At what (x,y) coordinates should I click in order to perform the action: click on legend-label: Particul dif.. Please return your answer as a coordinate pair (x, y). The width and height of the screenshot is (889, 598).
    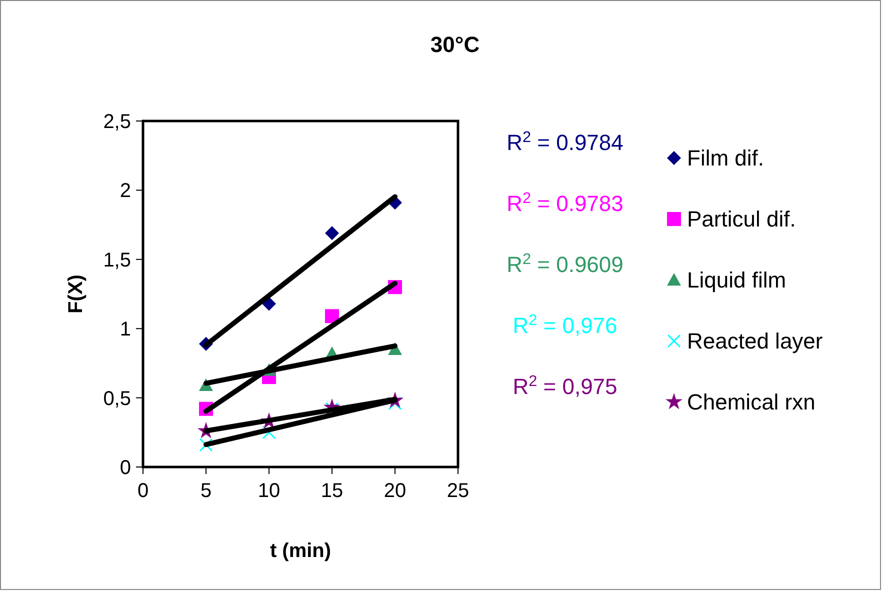
    Looking at the image, I should click on (741, 219).